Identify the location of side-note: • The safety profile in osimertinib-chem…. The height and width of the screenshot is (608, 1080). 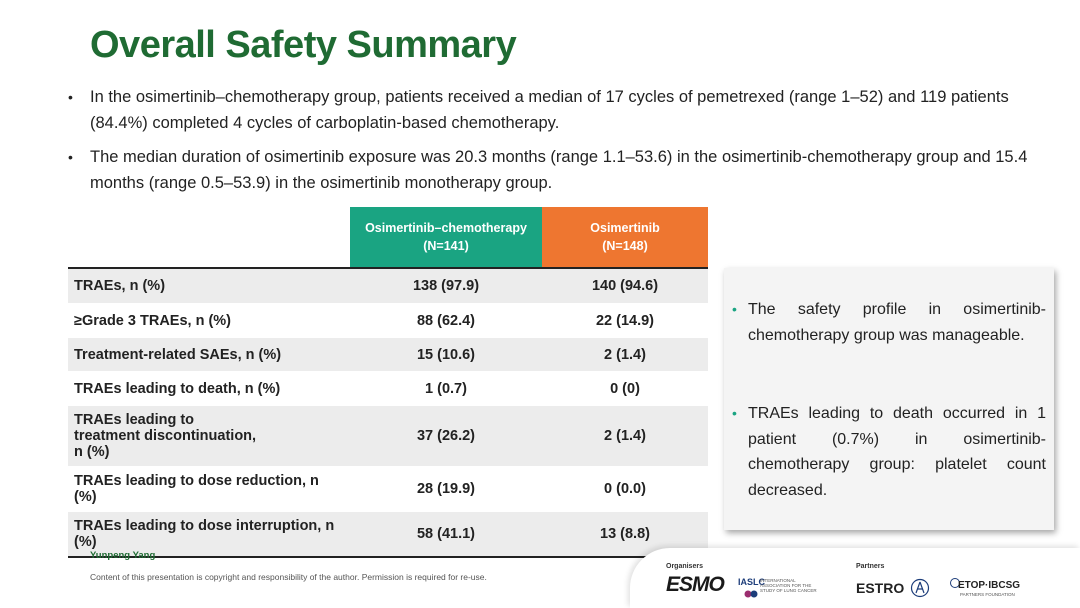
(889, 322).